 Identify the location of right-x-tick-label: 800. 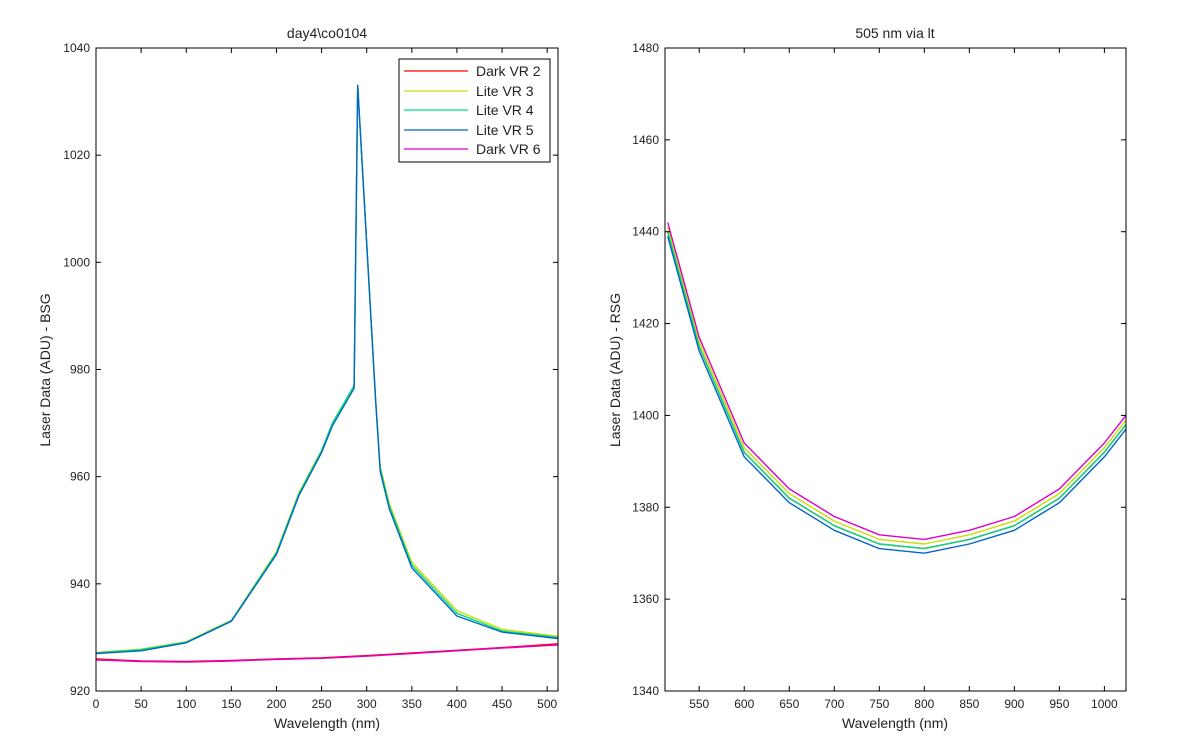
(924, 704).